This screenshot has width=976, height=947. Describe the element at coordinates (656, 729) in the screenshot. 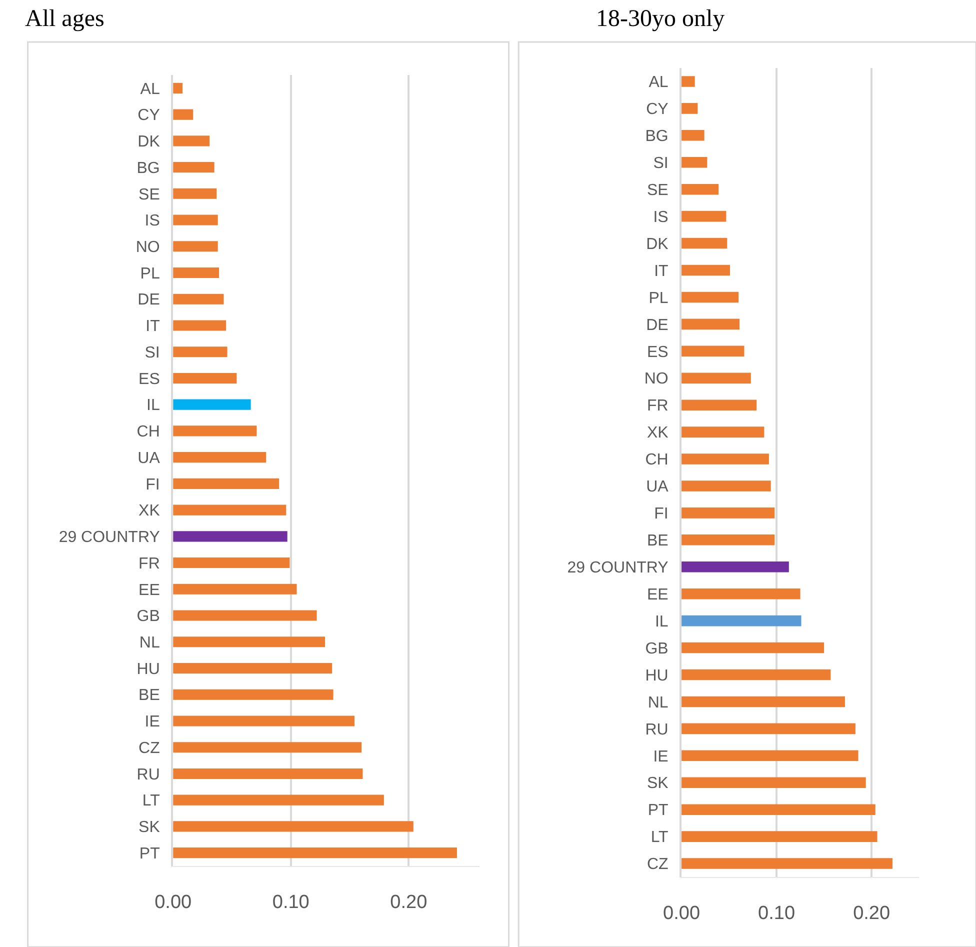

I see `y-tick-label: RU` at that location.